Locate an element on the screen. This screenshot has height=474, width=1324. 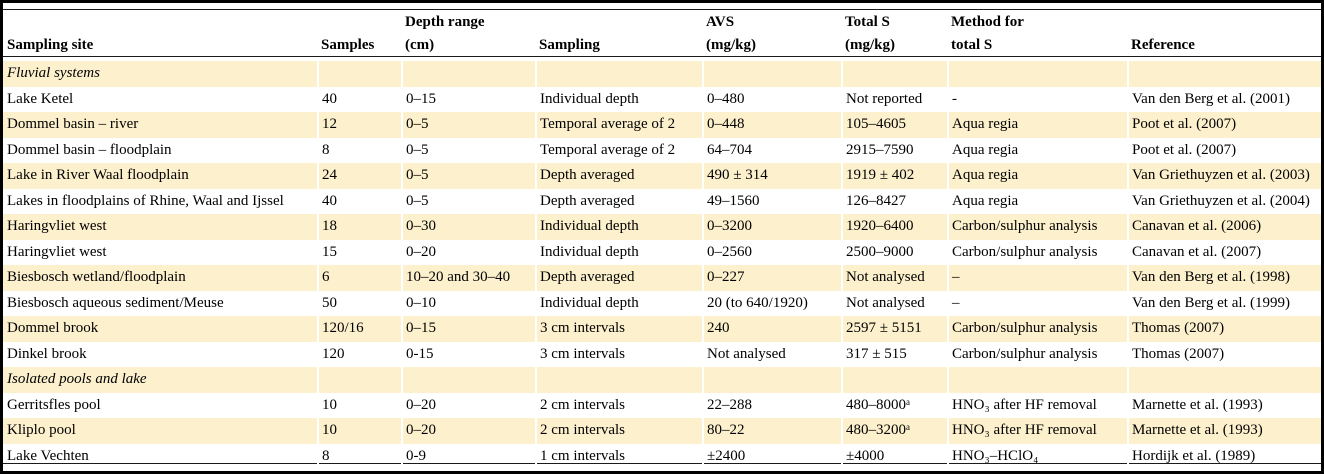
header-line1: AVS is located at coordinates (720, 22).